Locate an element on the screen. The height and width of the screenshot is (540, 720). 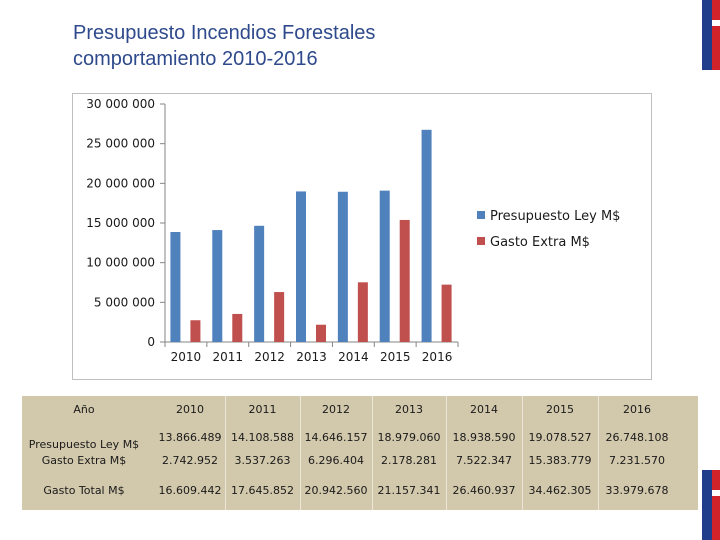
table-header-year: 2016 is located at coordinates (637, 409).